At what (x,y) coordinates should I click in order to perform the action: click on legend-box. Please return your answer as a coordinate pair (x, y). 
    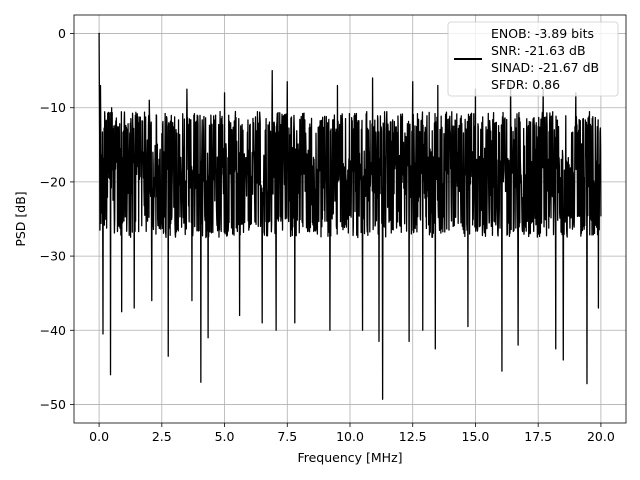
    Looking at the image, I should click on (533, 59).